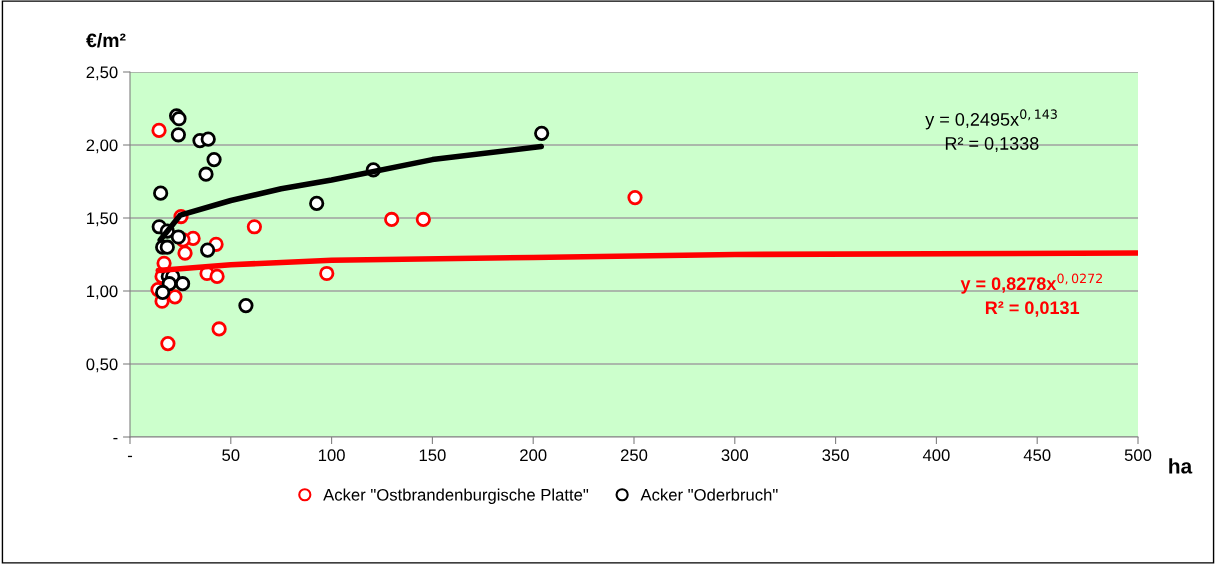  Describe the element at coordinates (835, 455) in the screenshot. I see `x-tick-label: 350` at that location.